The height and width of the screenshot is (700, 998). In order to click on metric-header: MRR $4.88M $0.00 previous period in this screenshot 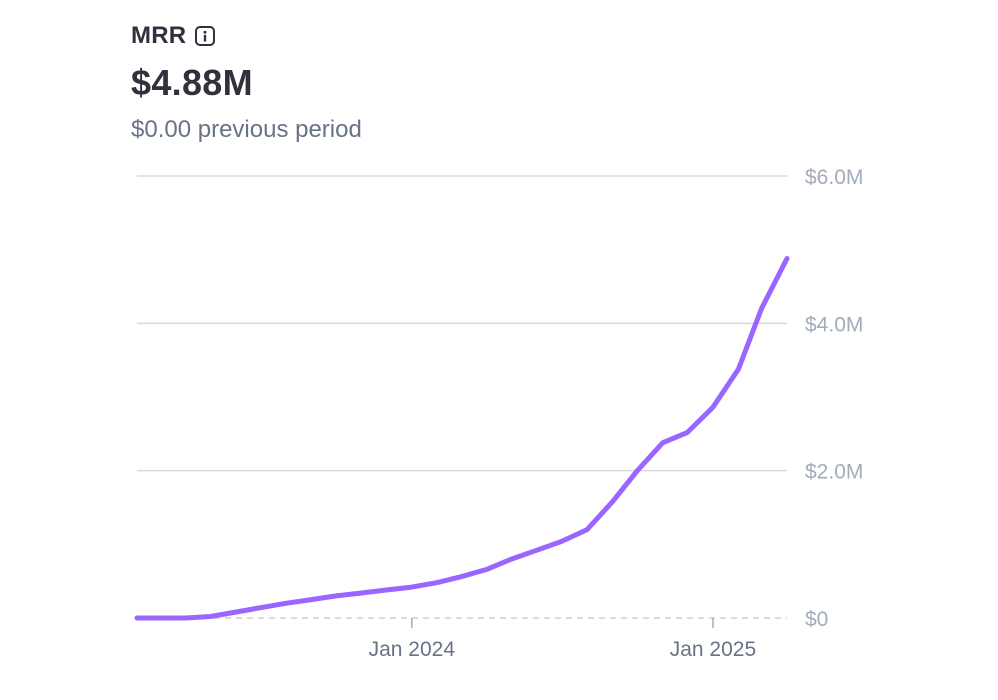, I will do `click(246, 81)`.